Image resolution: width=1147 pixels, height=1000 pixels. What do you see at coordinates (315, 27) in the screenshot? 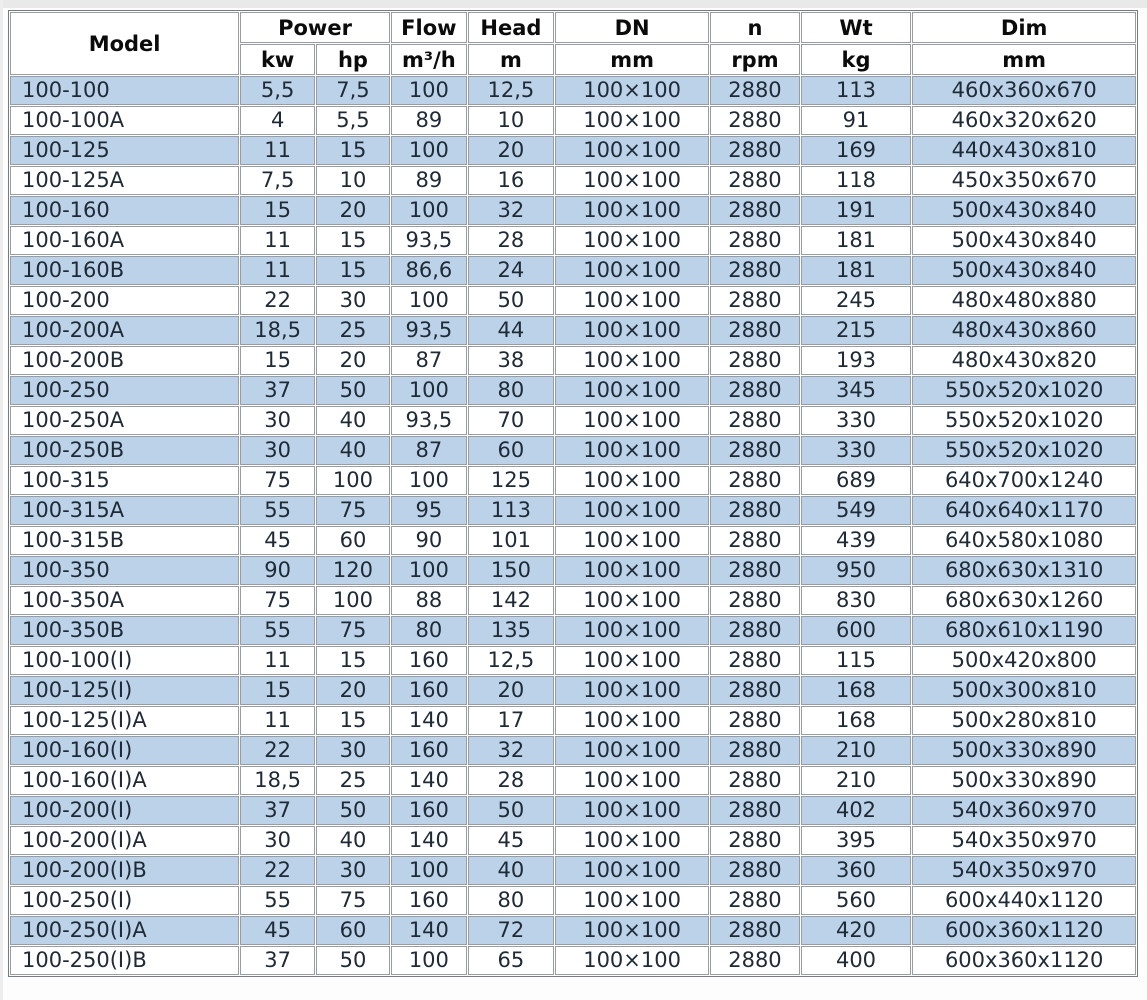
I see `col-header-power: Power` at bounding box center [315, 27].